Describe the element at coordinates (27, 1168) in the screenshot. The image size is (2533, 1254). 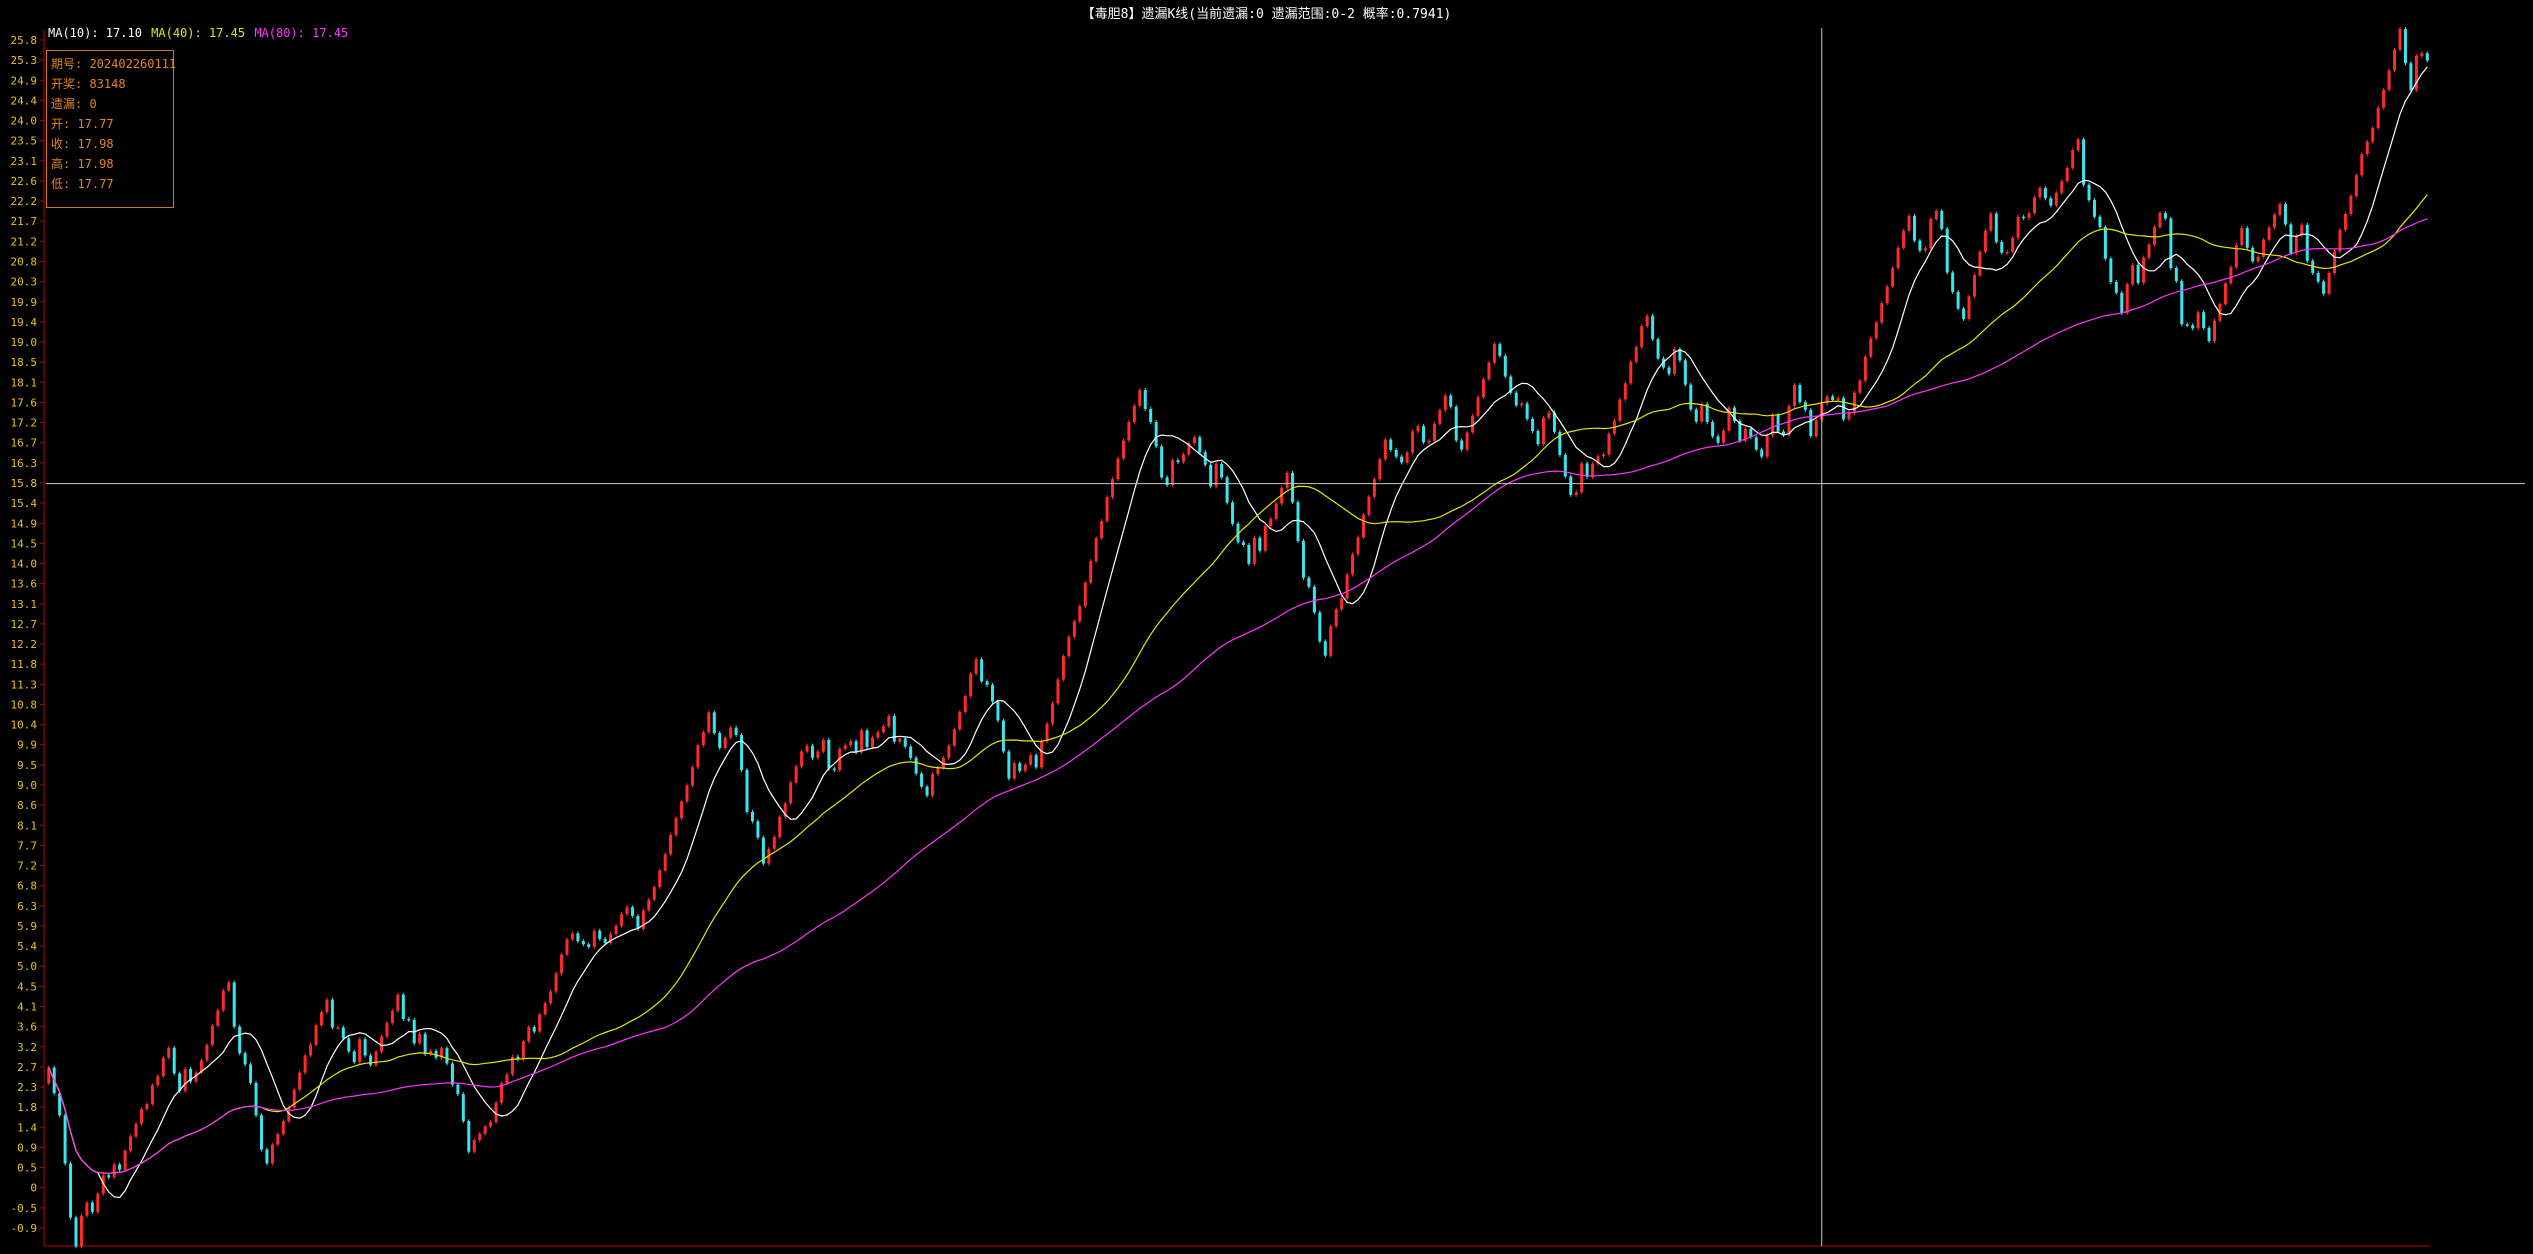
I see `y-tick-label: 0.5` at that location.